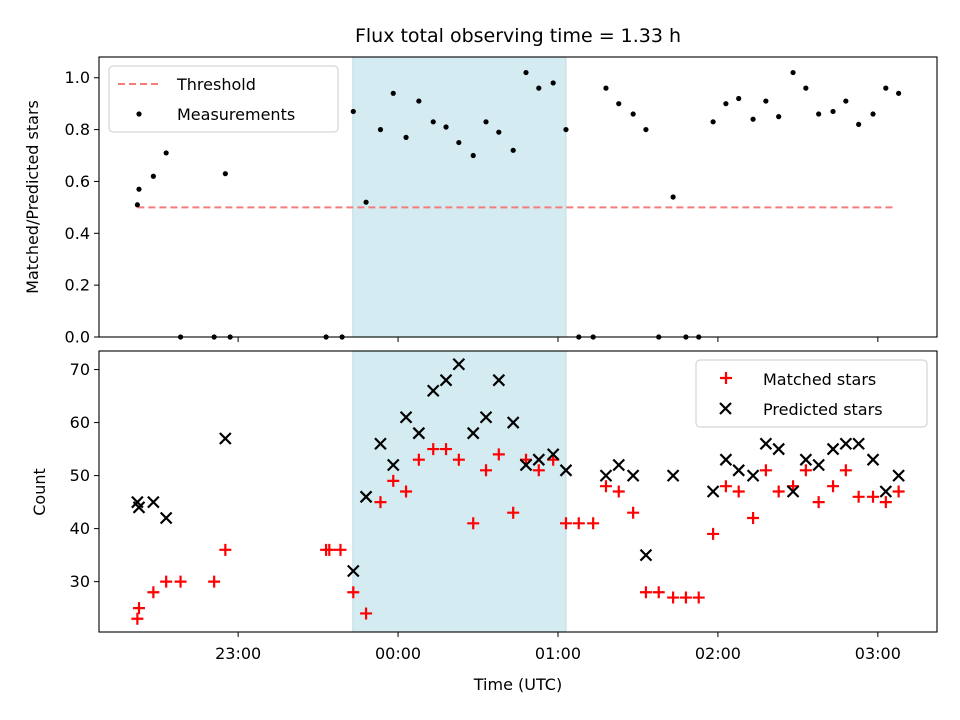 Image resolution: width=960 pixels, height=720 pixels. Describe the element at coordinates (216, 84) in the screenshot. I see `legend-threshold-label: Threshold` at that location.